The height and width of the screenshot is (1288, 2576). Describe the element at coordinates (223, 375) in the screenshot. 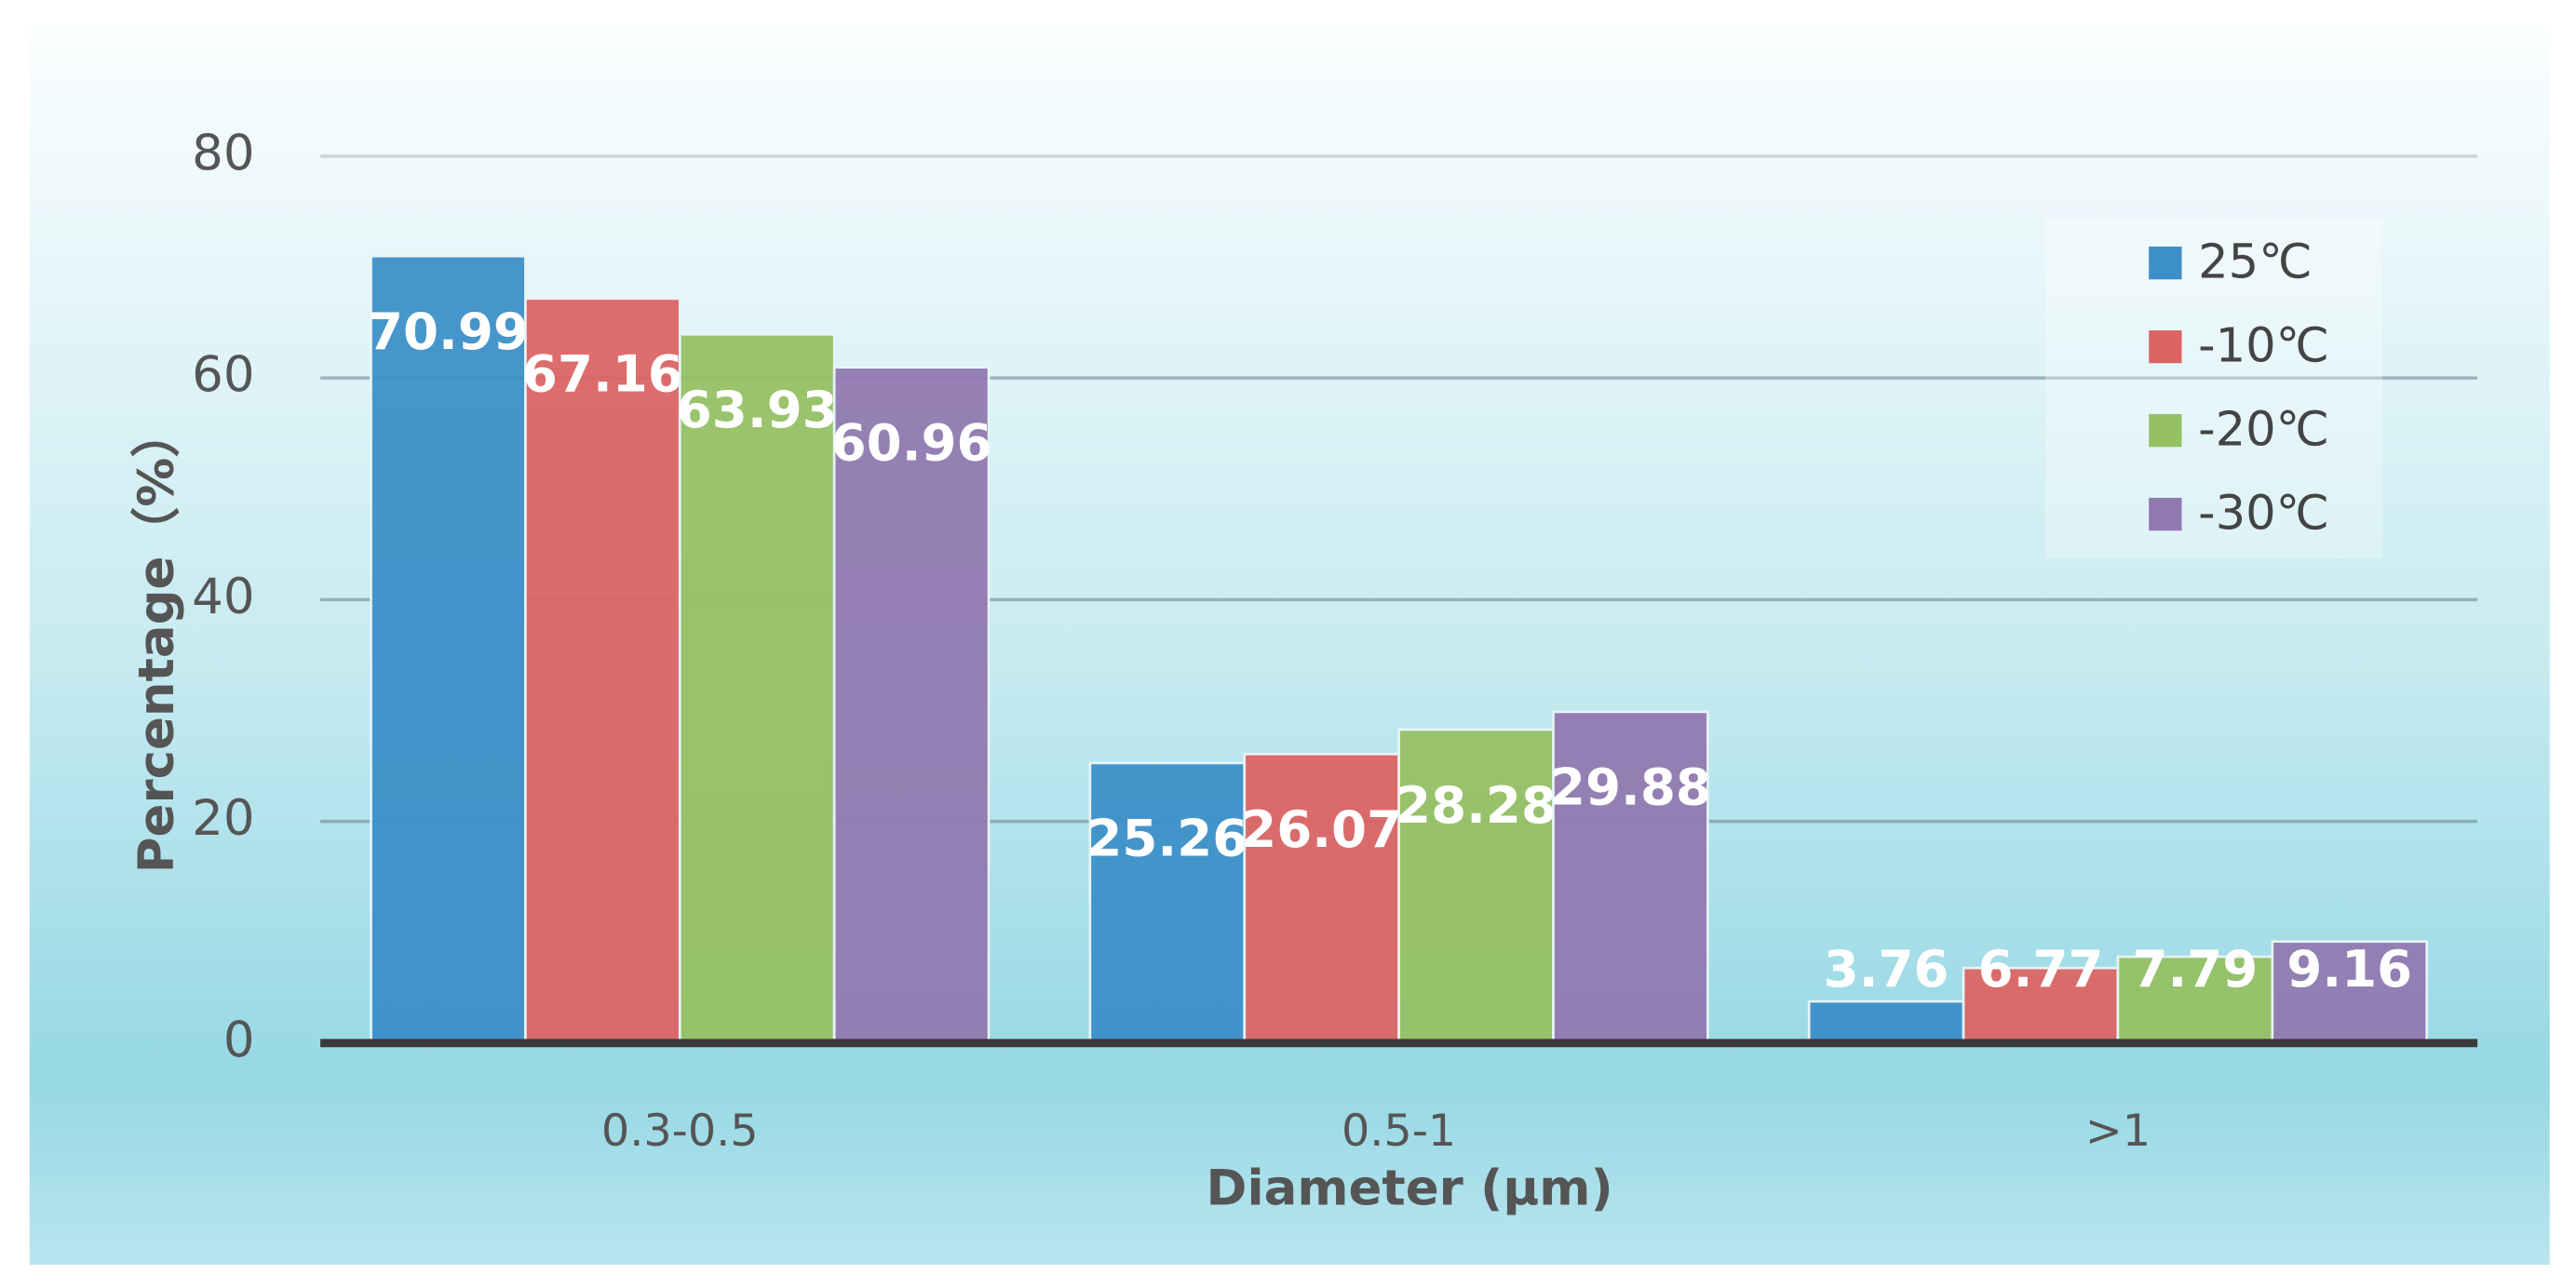

I see `y-tick-label: 60` at that location.